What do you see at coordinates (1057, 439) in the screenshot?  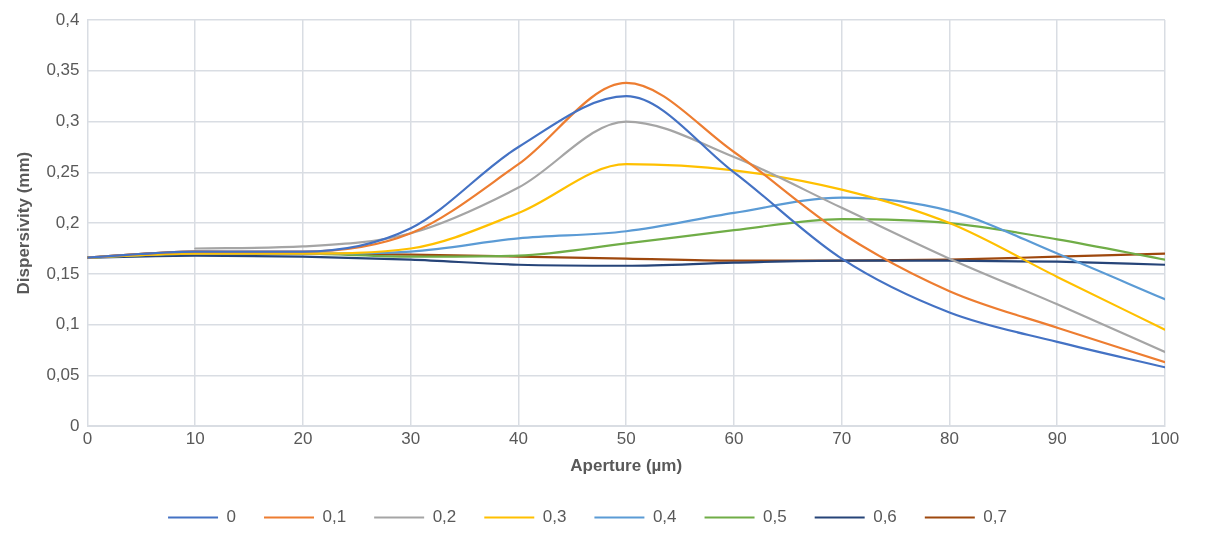 I see `x-tick-label: 90` at bounding box center [1057, 439].